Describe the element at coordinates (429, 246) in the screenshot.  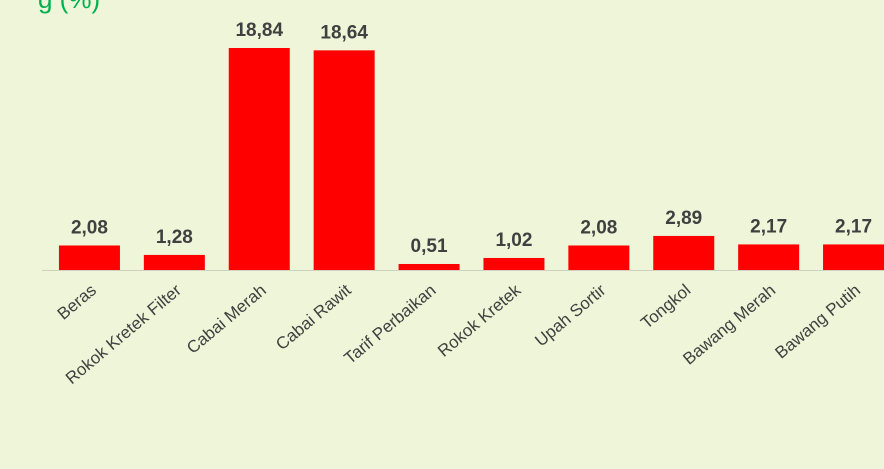
I see `data-label: 0,51` at that location.